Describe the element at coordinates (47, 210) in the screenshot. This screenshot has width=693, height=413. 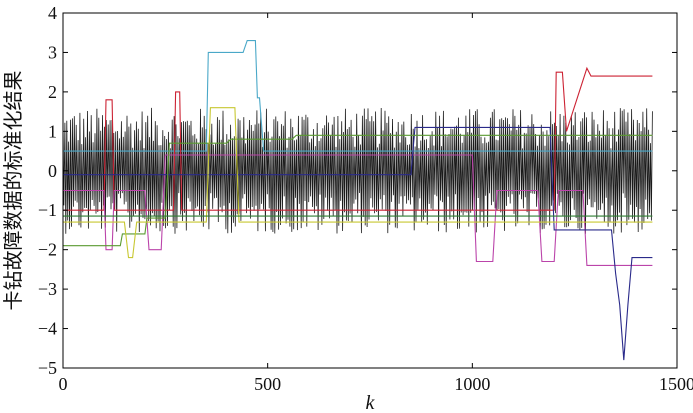
I see `y-tick-label: −1` at that location.